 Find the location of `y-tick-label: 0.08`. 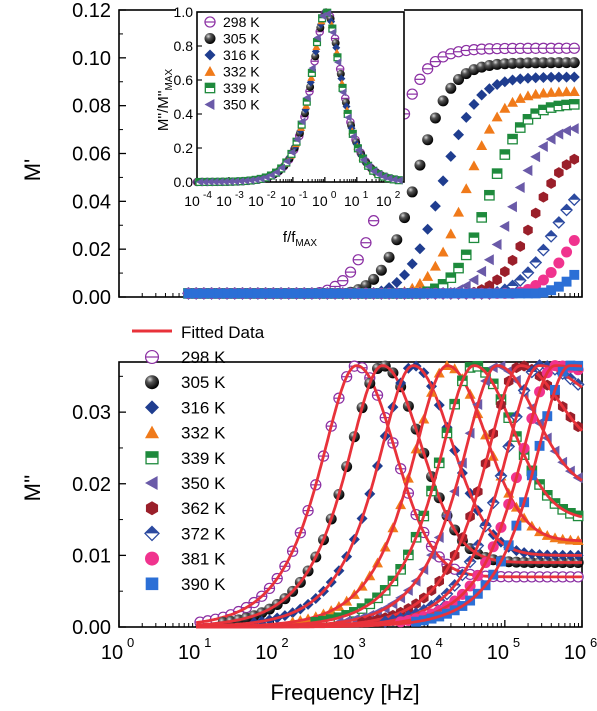

y-tick-label: 0.08 is located at coordinates (91, 107).